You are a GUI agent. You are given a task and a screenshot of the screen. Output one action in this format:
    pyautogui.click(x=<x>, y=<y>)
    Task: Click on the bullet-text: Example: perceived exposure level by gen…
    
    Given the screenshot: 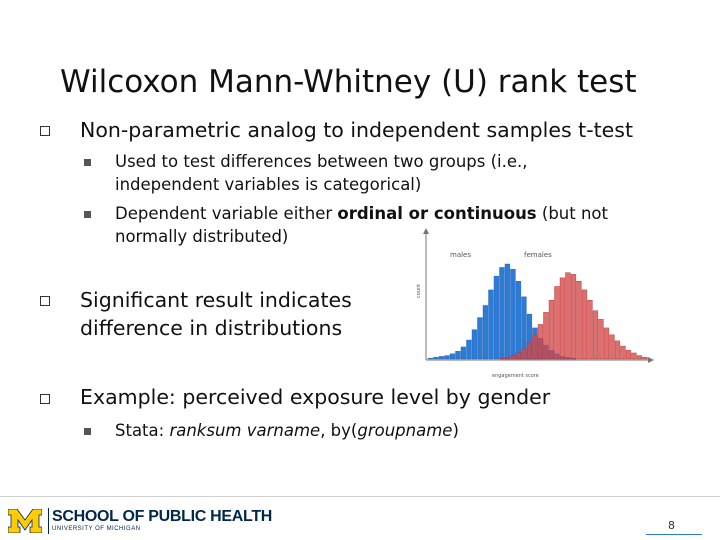 What is the action you would take?
    pyautogui.click(x=315, y=397)
    